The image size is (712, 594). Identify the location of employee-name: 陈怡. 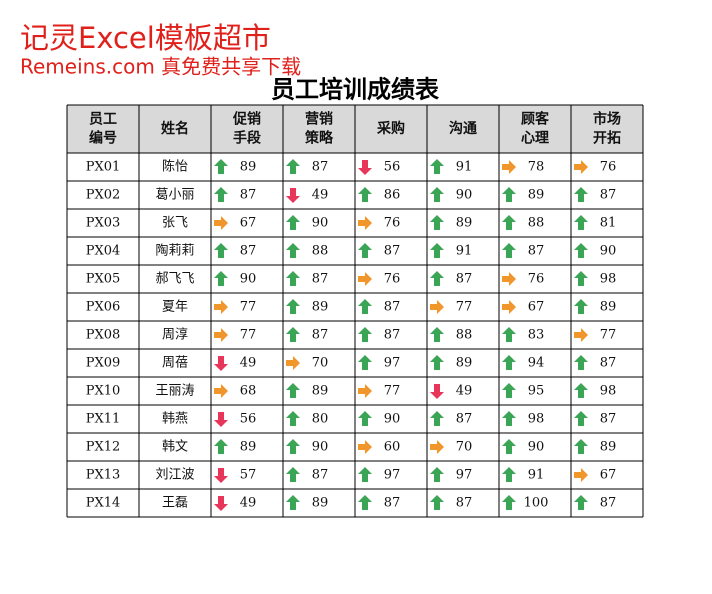
(175, 167).